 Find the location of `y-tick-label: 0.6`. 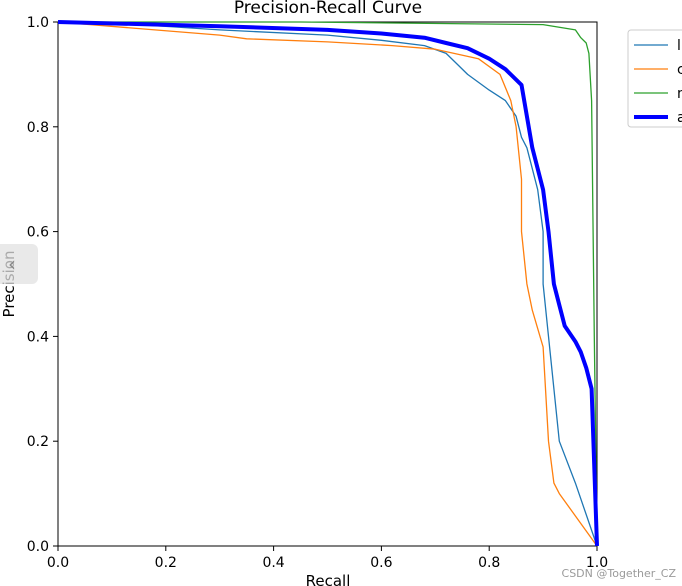

y-tick-label: 0.6 is located at coordinates (38, 233).